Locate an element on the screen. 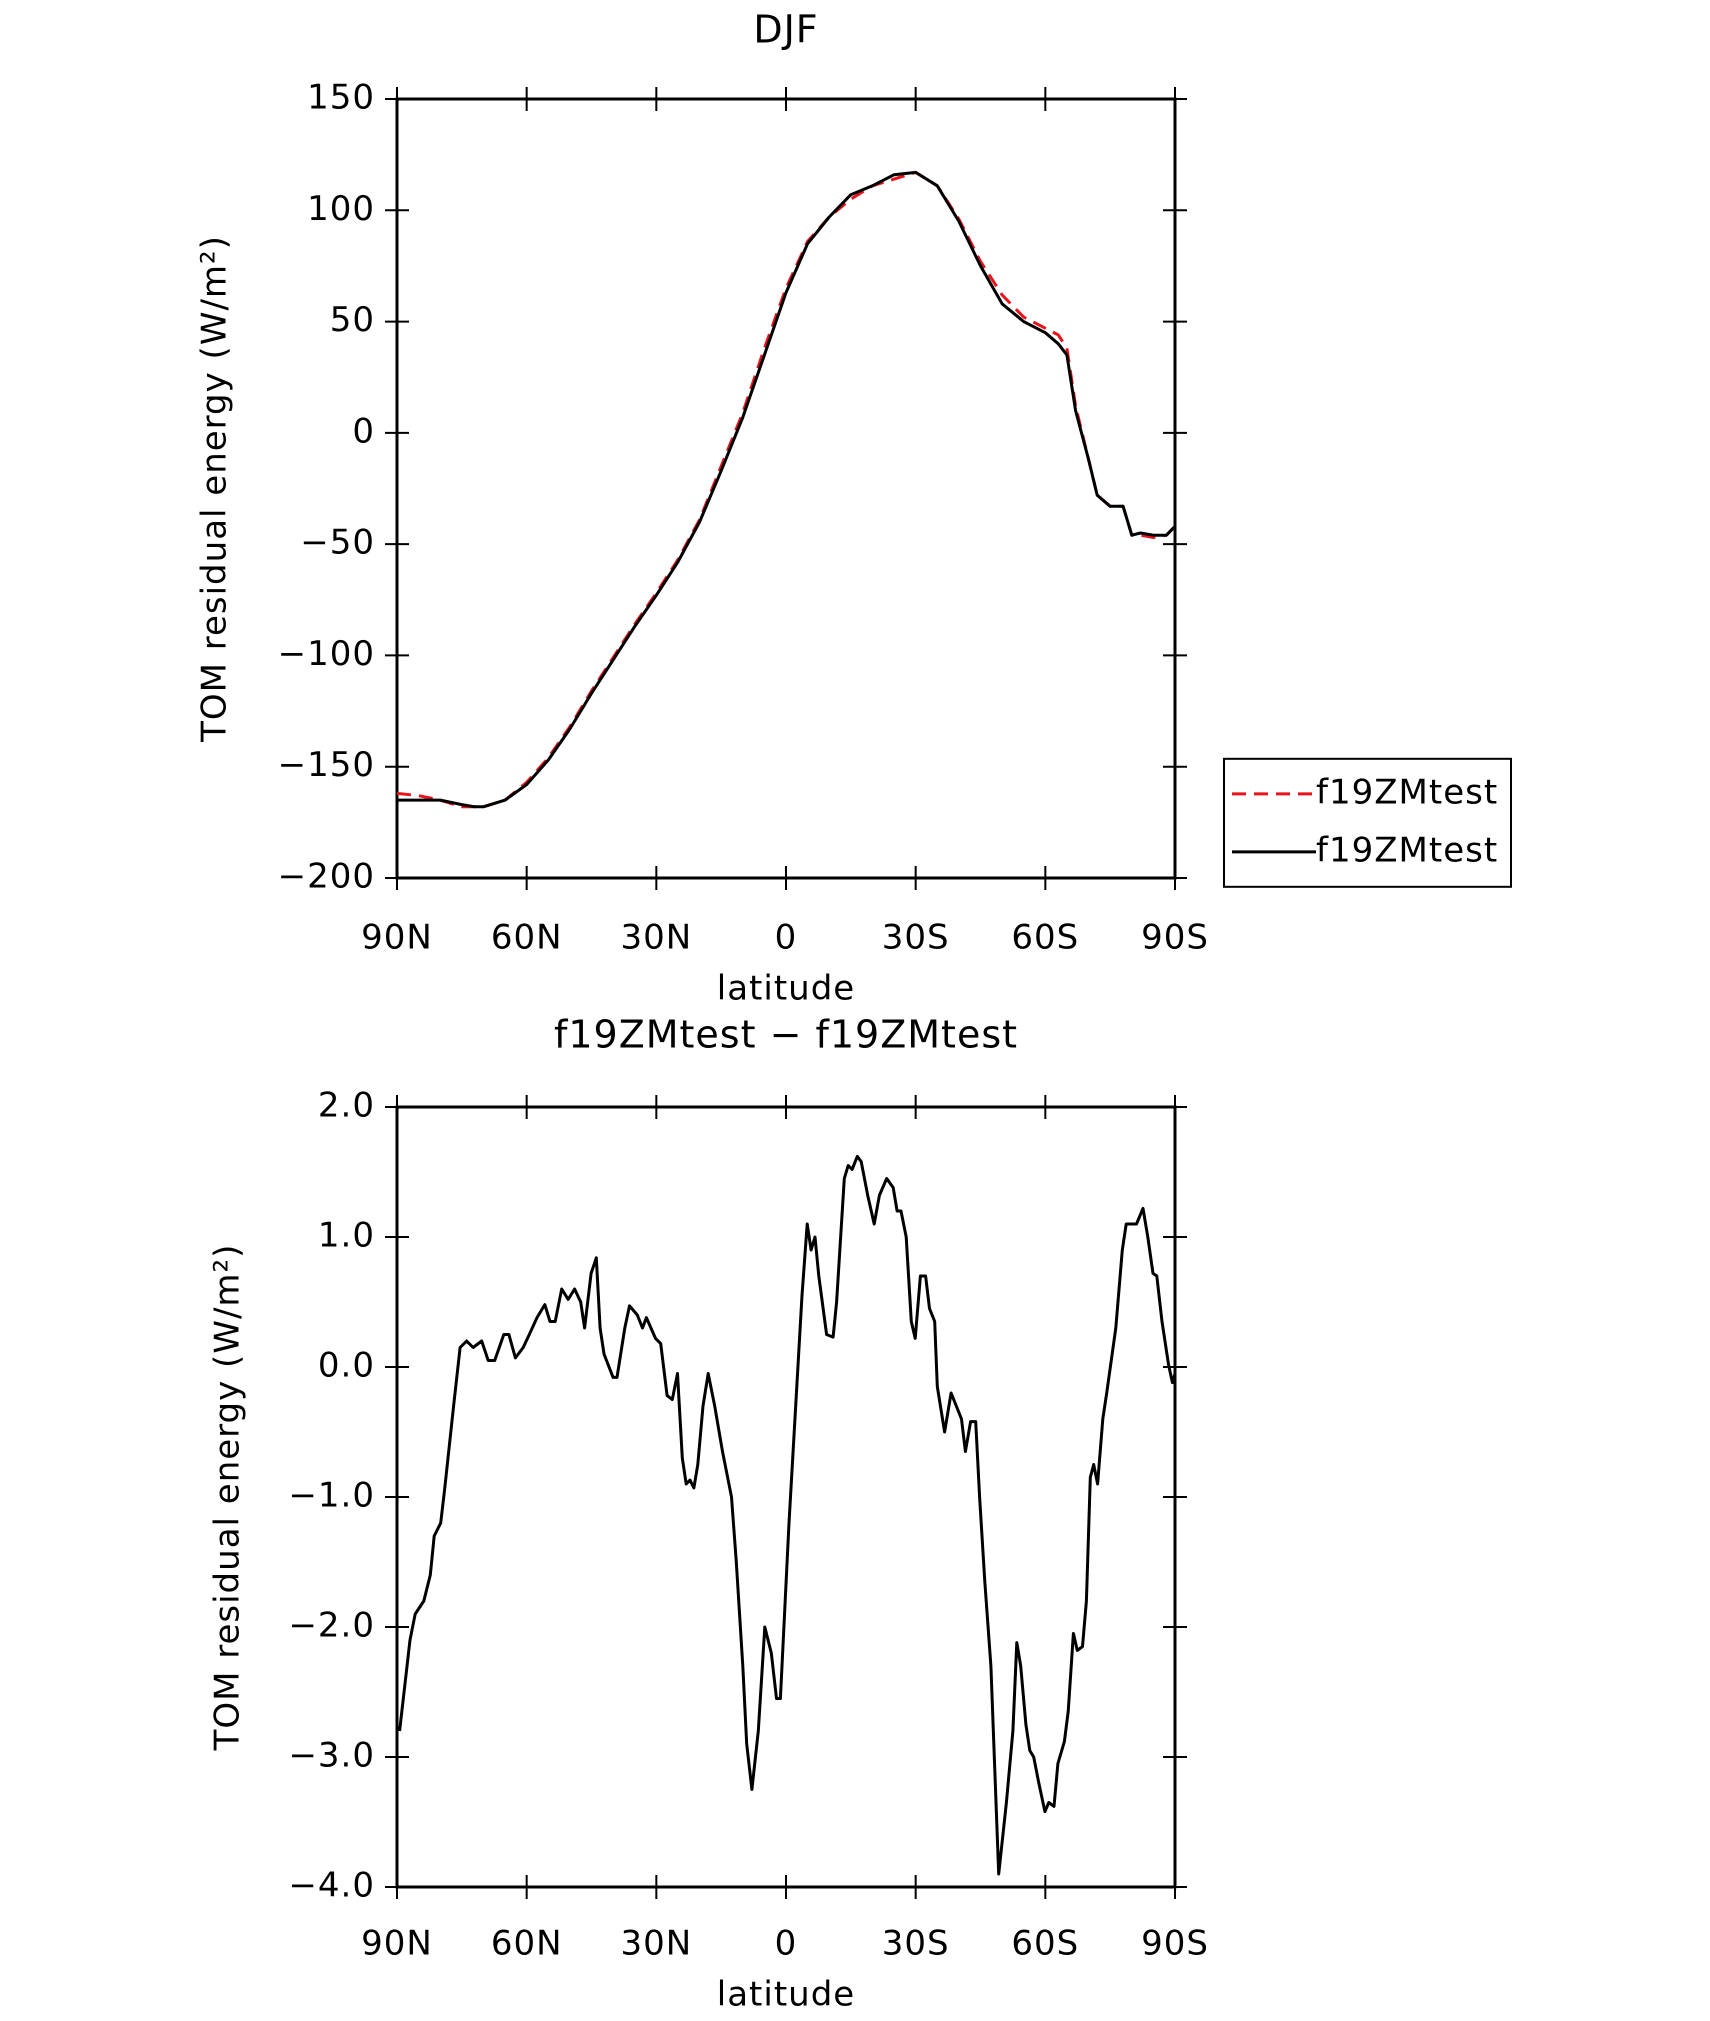 Image resolution: width=1710 pixels, height=2021 pixels. y-tick-label: −2.0 is located at coordinates (331, 1626).